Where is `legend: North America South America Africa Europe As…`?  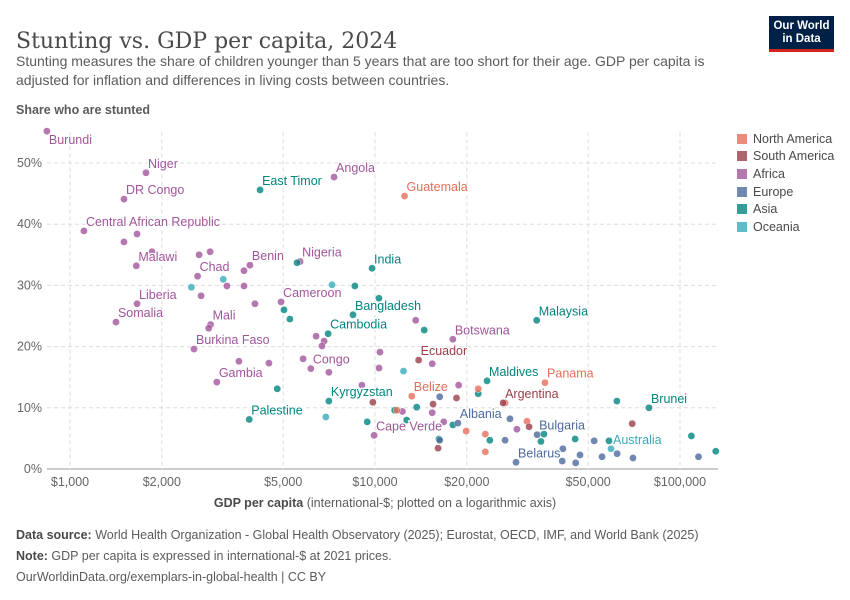 legend: North America South America Africa Europe As… is located at coordinates (785, 183).